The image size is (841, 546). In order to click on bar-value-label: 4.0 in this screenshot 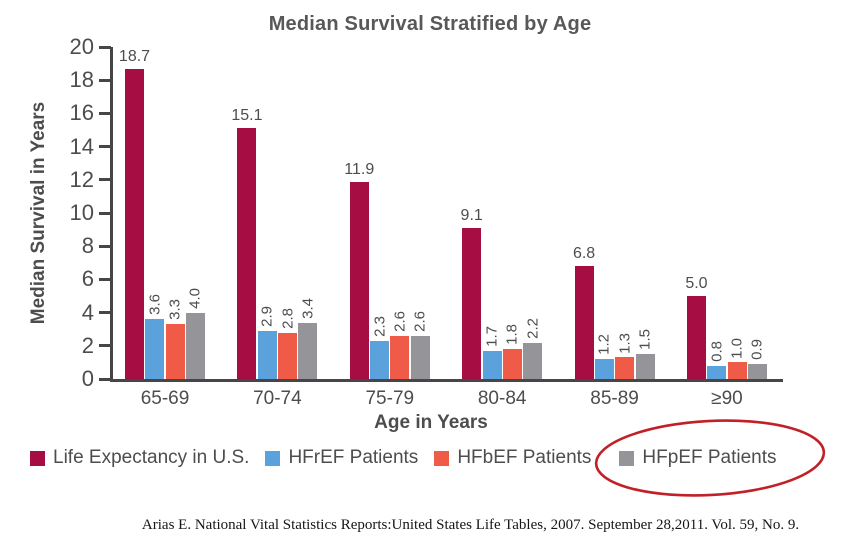, I will do `click(195, 298)`.